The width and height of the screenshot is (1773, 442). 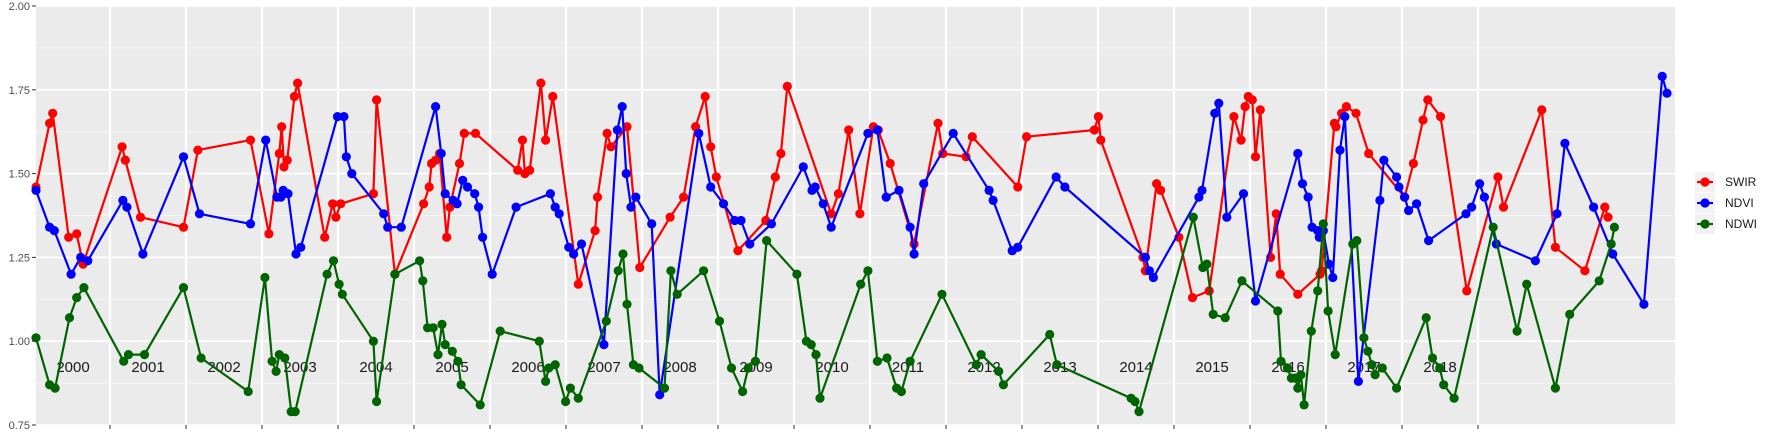 What do you see at coordinates (603, 367) in the screenshot?
I see `year-label: 2007` at bounding box center [603, 367].